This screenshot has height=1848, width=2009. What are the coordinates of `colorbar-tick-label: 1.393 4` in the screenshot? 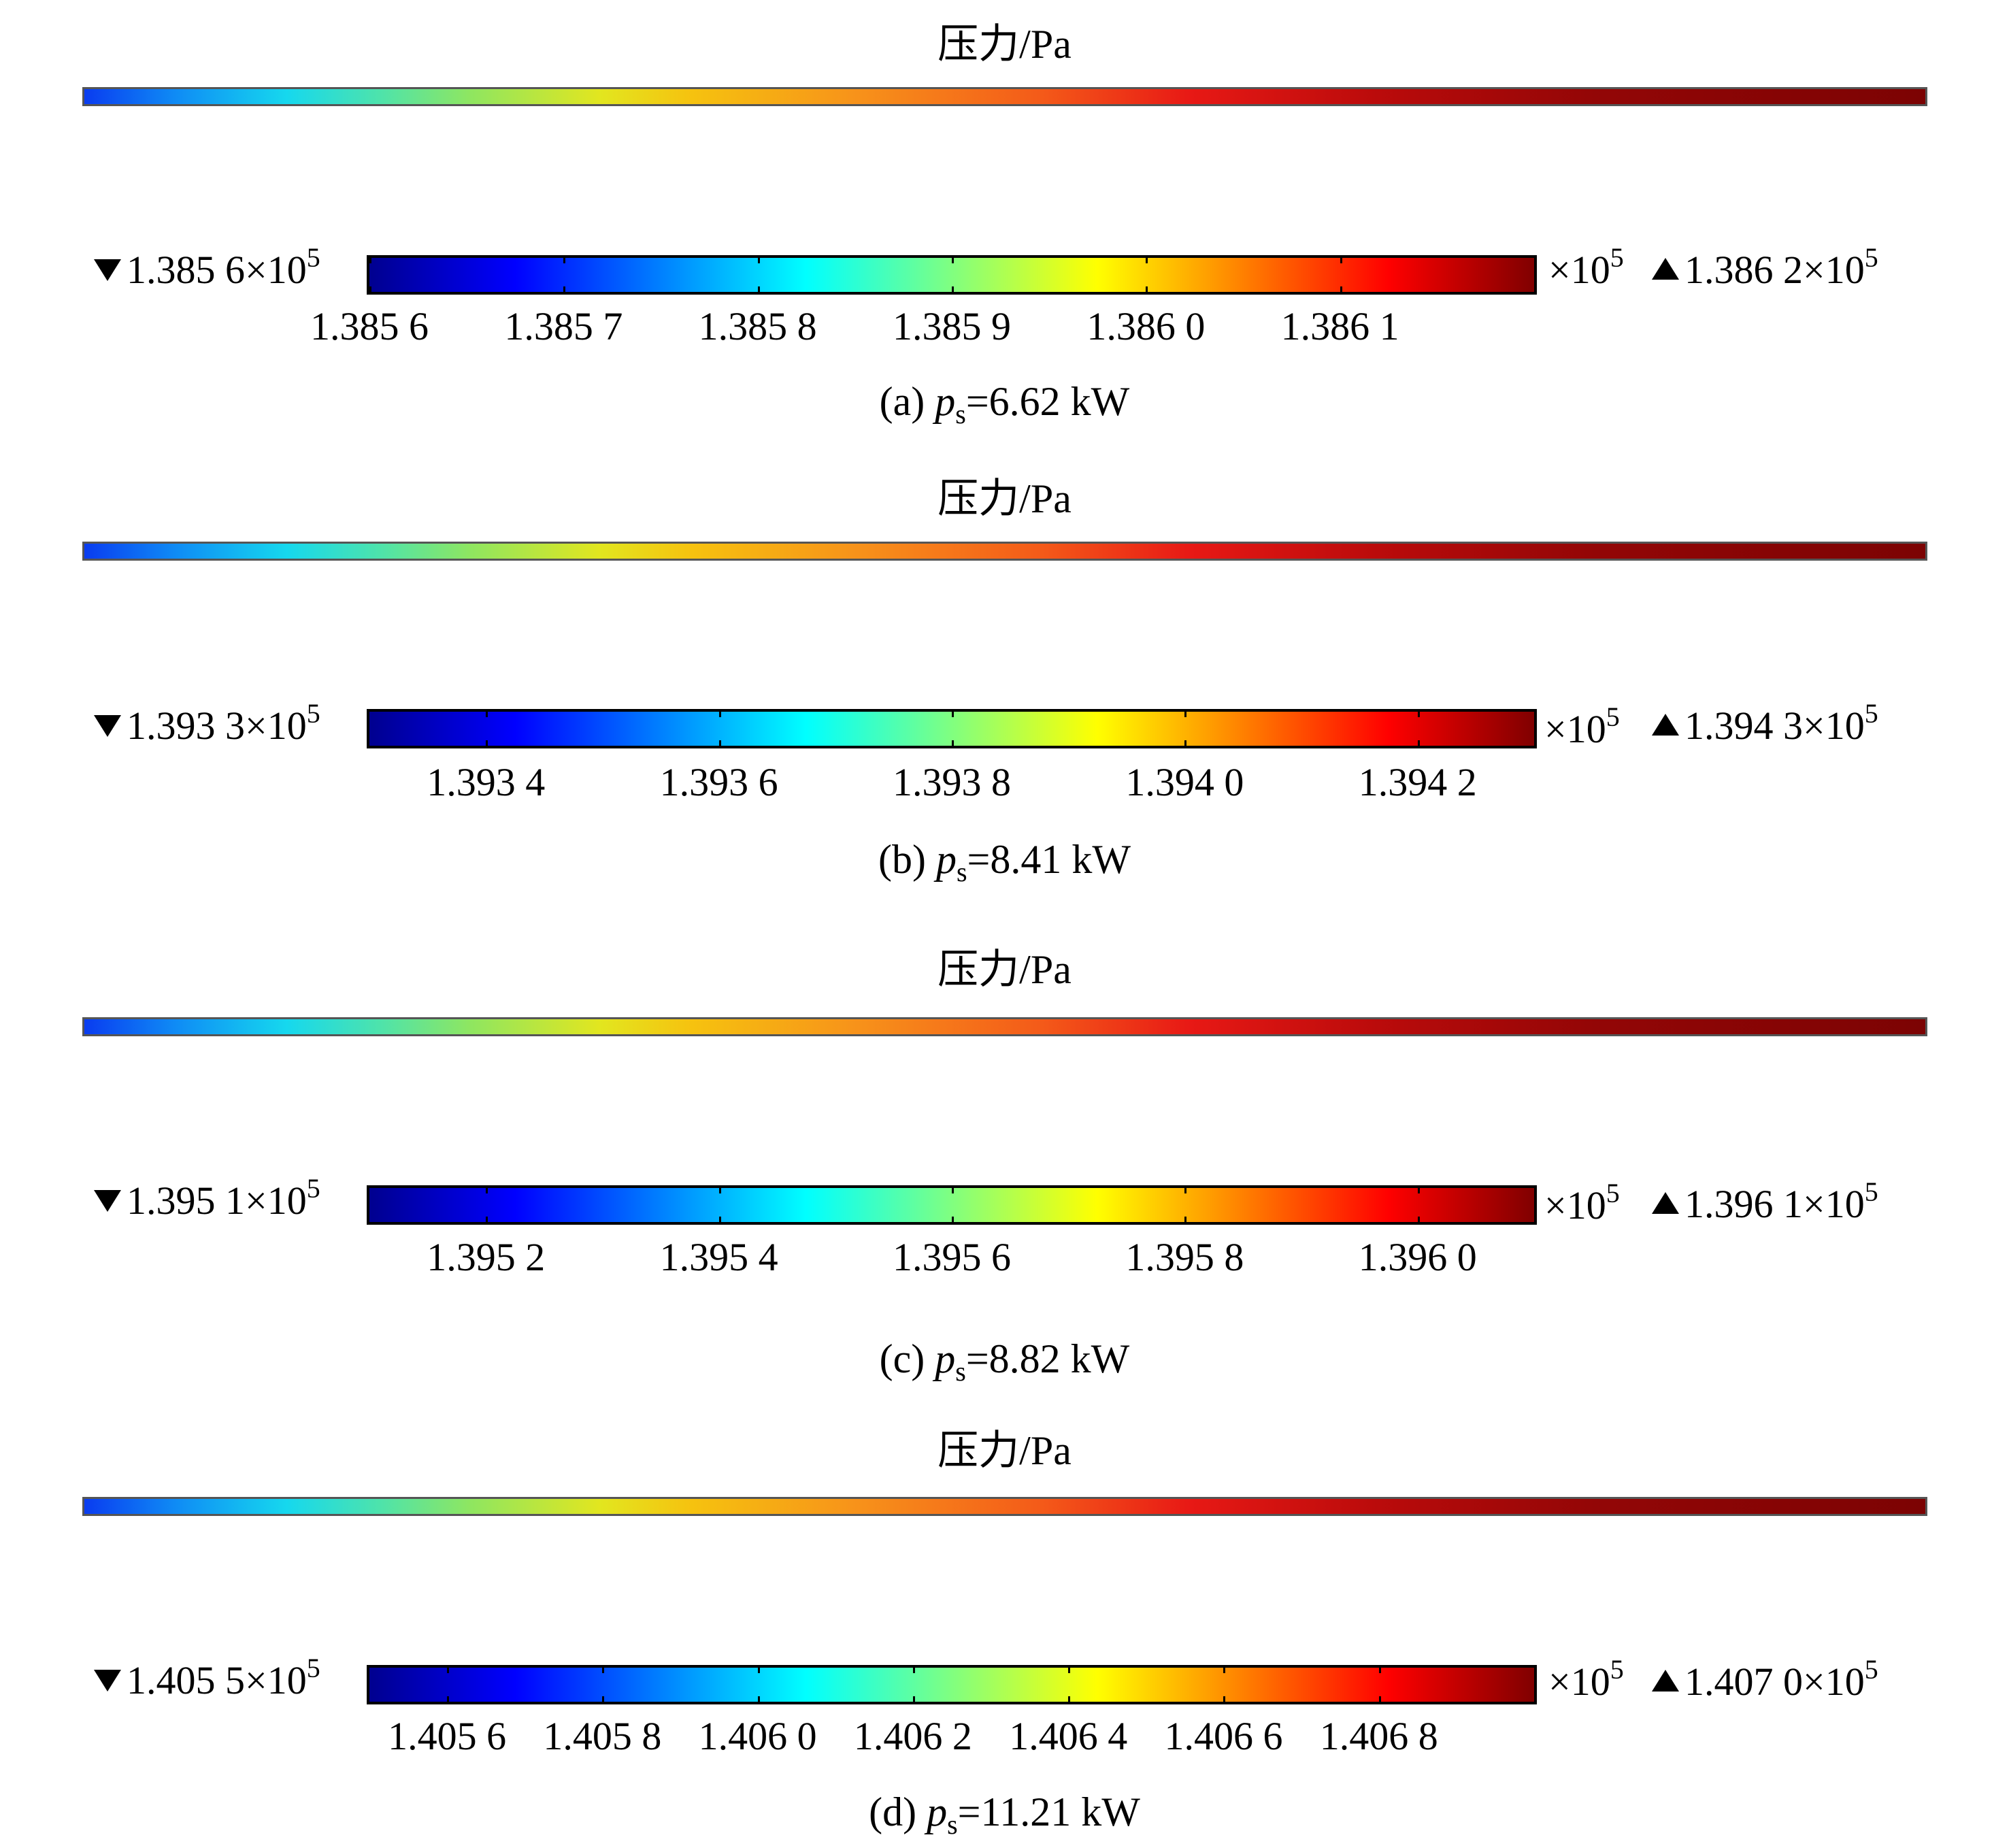 It's located at (487, 782).